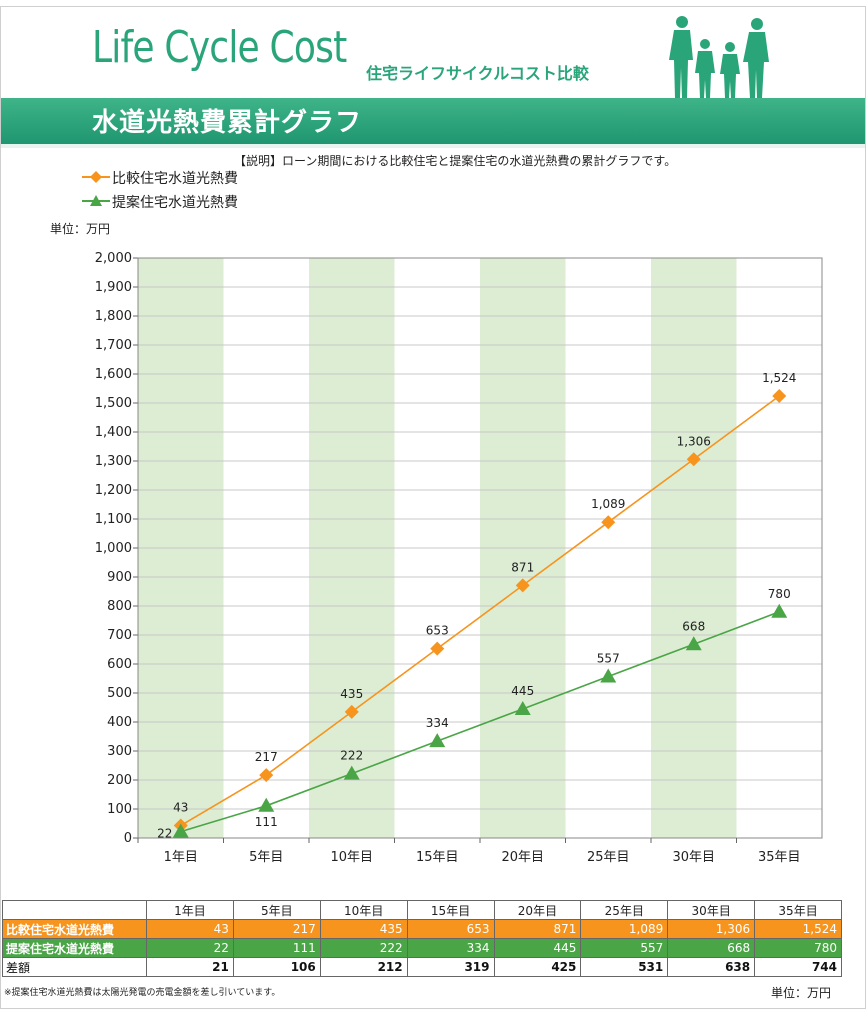  I want to click on x-tick-label: 20年目, so click(522, 857).